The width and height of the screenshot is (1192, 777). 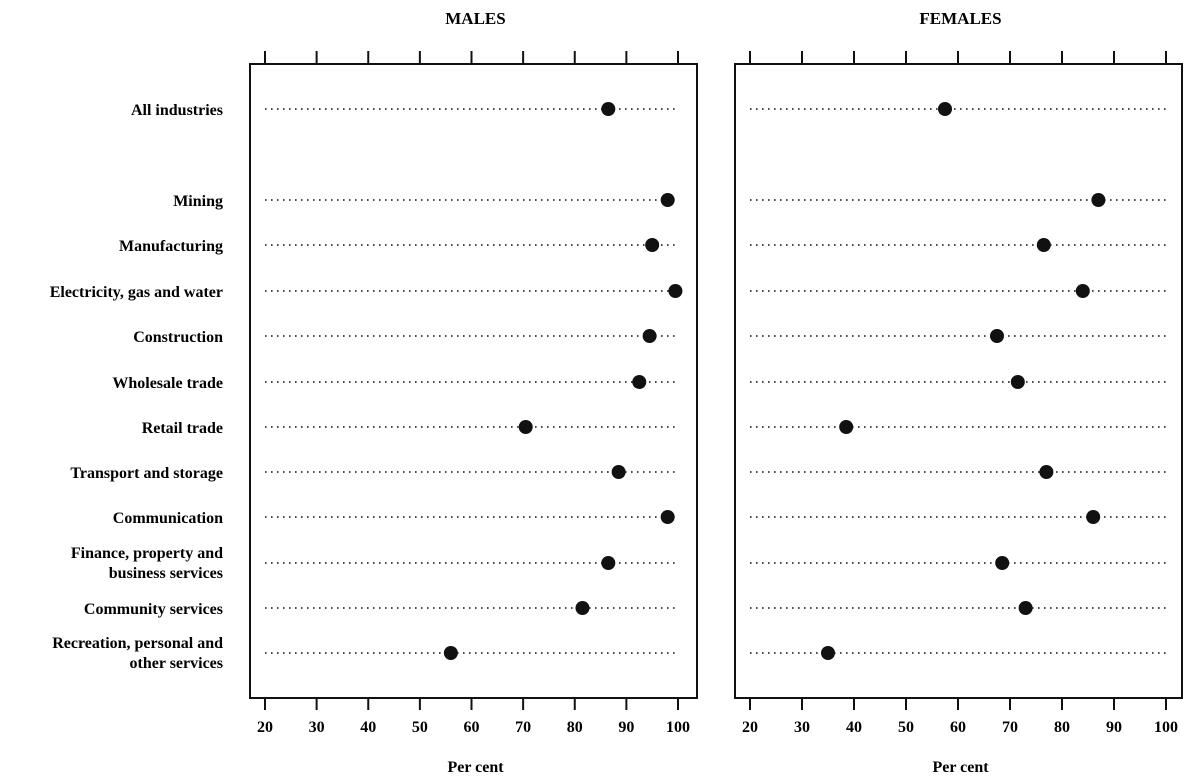 I want to click on category-label: All industries, so click(x=177, y=110).